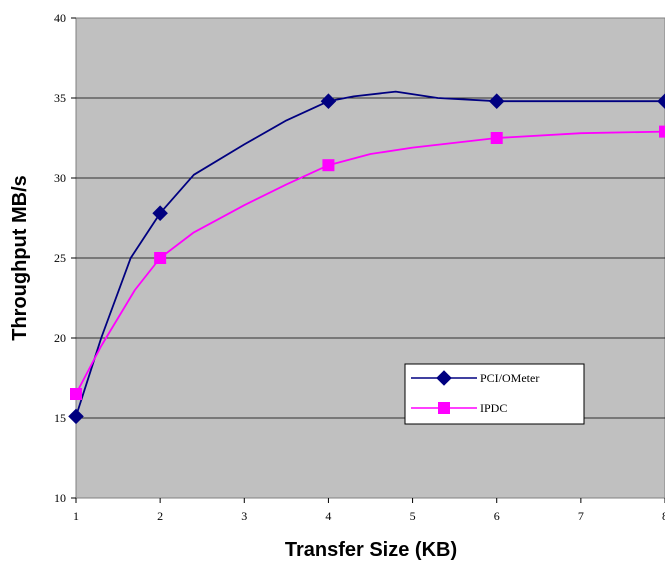 The image size is (665, 574). What do you see at coordinates (60, 18) in the screenshot?
I see `y-tick-label-40: 40` at bounding box center [60, 18].